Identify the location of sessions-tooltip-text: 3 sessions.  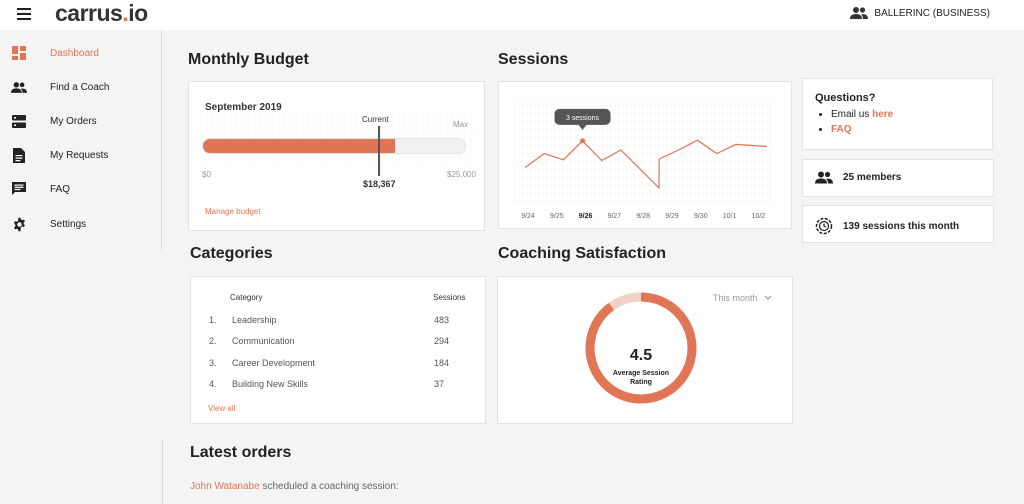
(583, 118).